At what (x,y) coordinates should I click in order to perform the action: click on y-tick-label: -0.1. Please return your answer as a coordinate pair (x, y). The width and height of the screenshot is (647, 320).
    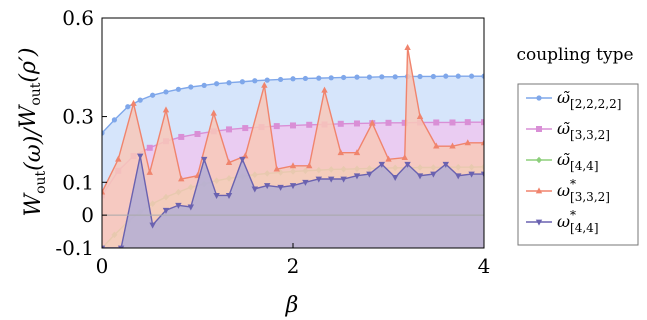
    Looking at the image, I should click on (74, 248).